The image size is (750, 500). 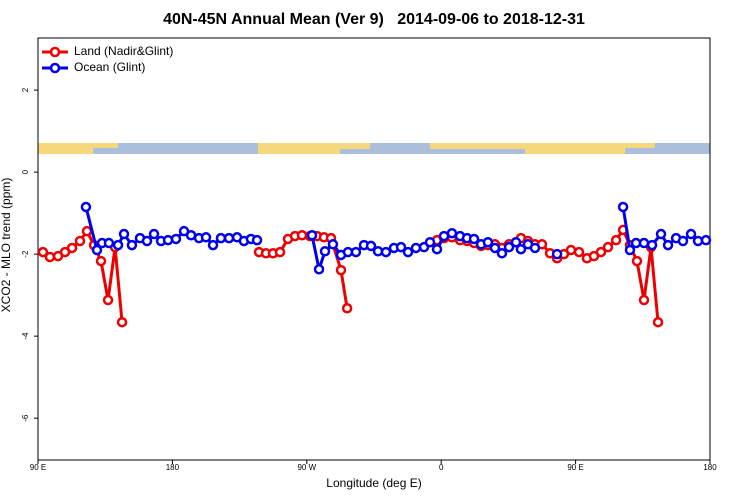 What do you see at coordinates (373, 483) in the screenshot?
I see `x-axis-label: Longitude (deg E)` at bounding box center [373, 483].